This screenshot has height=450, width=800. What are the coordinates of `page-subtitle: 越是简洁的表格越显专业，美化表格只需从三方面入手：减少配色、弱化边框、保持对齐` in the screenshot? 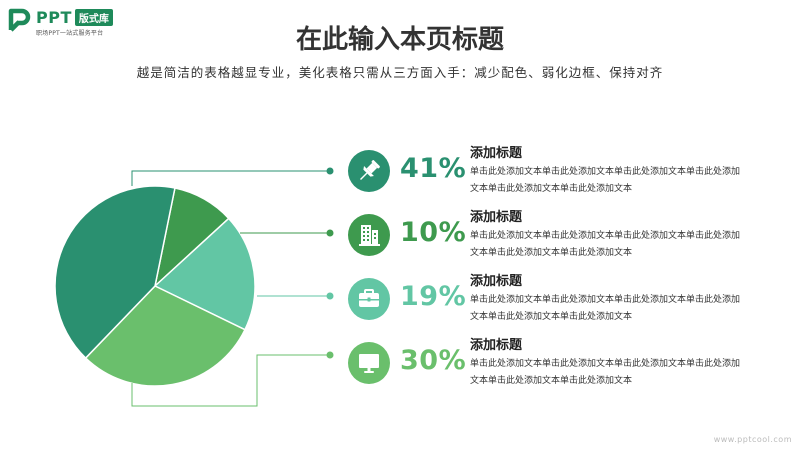 It's located at (400, 72).